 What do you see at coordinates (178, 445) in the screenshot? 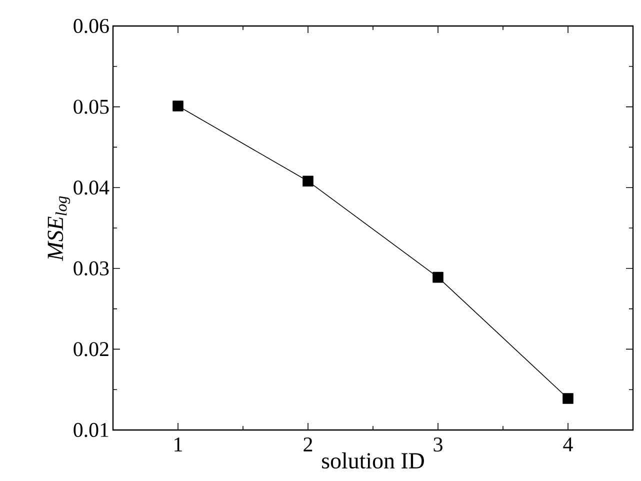
I see `x-tick-label: 1` at bounding box center [178, 445].